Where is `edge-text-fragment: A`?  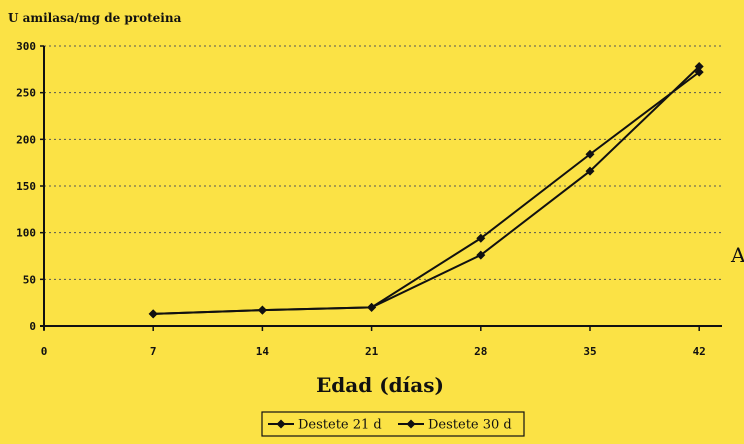 edge-text-fragment: A is located at coordinates (737, 255).